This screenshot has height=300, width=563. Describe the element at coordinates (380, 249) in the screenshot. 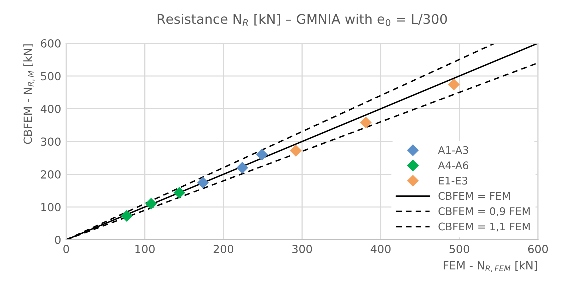

I see `x-tick-label: 400` at that location.